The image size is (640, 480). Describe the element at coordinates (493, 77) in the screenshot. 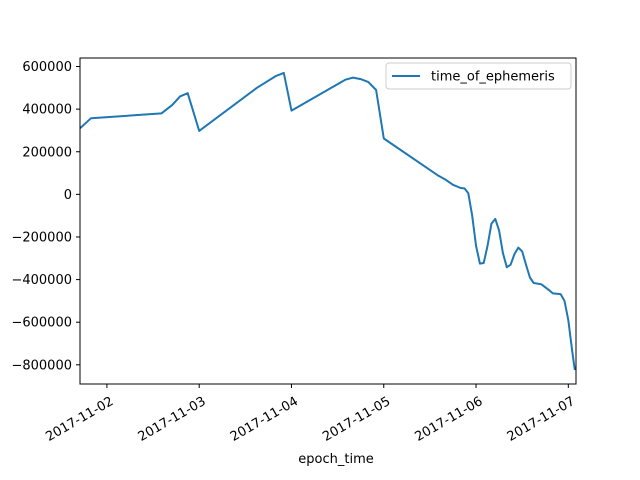

I see `legend-entry-time-of-ephemeris: time_of_ephemeris` at that location.